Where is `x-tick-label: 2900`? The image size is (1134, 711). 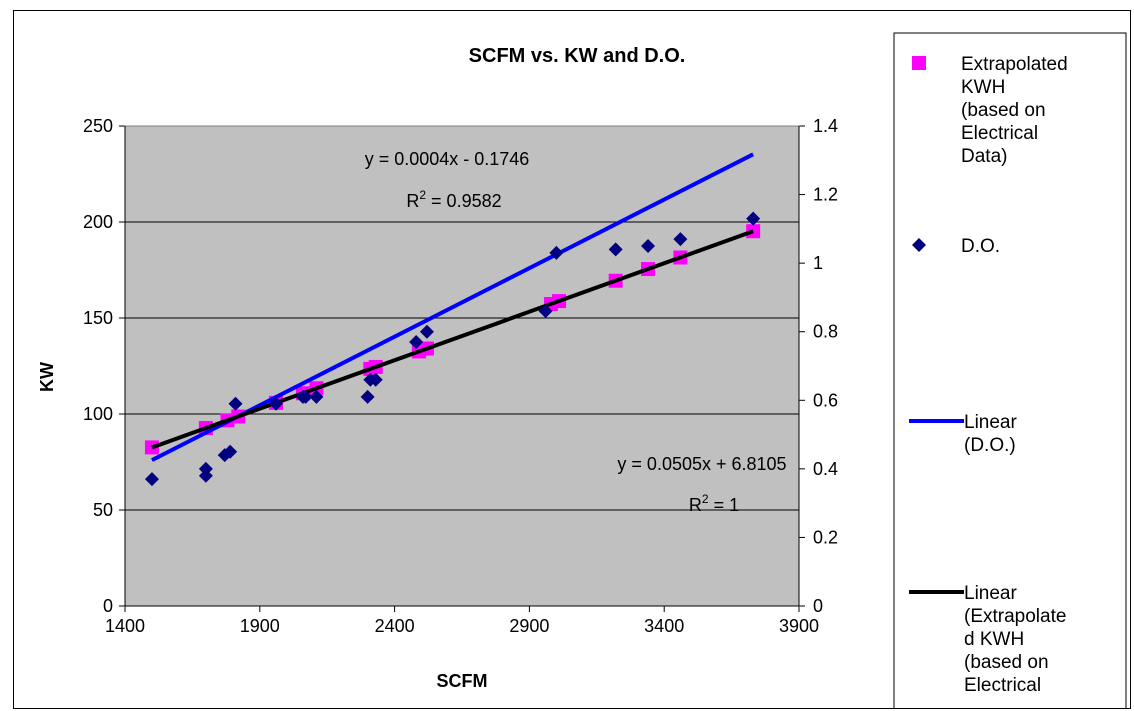
x-tick-label: 2900 is located at coordinates (529, 626).